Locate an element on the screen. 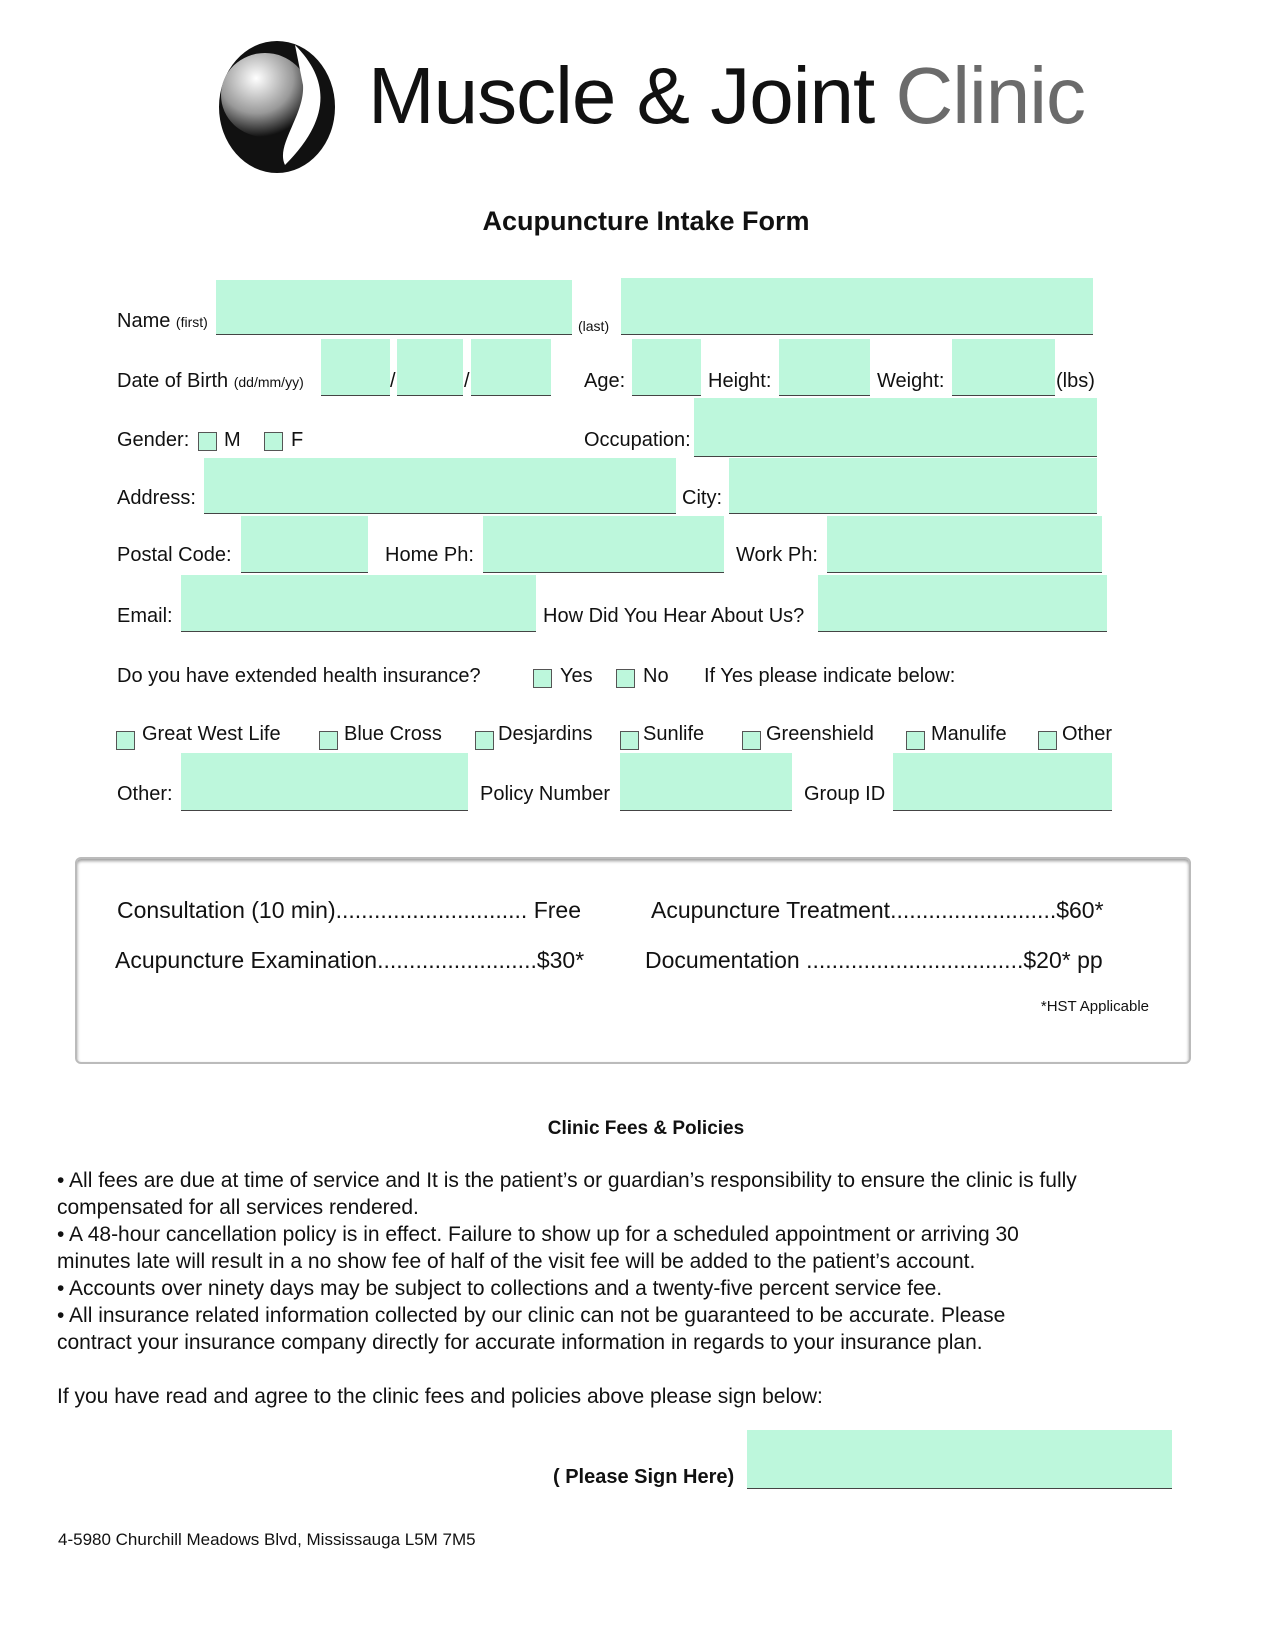 Image resolution: width=1275 pixels, height=1649 pixels. weight-unit: (lbs) is located at coordinates (1075, 381).